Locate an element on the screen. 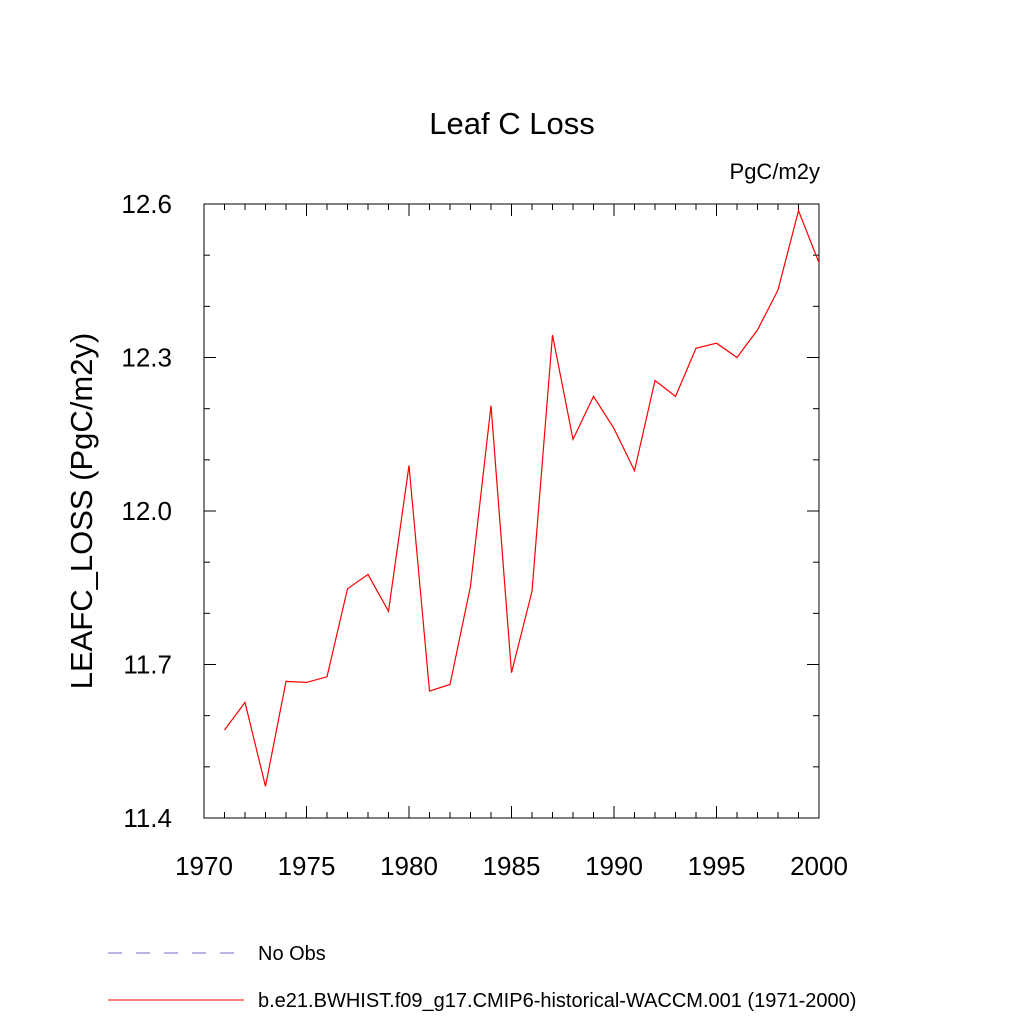  x-tick-label: 1975 is located at coordinates (307, 866).